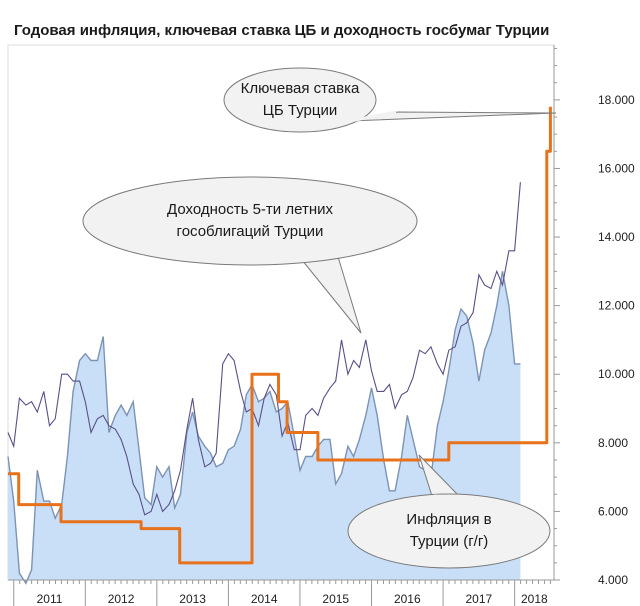  Describe the element at coordinates (250, 209) in the screenshot. I see `callout-text-line: Доходность 5-ти летних` at that location.